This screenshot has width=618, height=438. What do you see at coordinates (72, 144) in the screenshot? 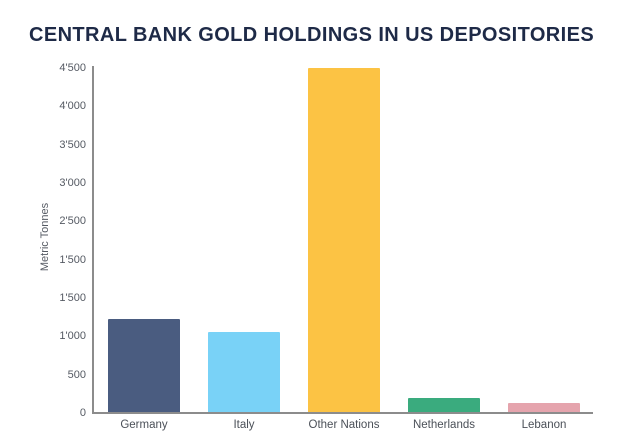
I see `y-tick-label: 3'500` at bounding box center [72, 144].